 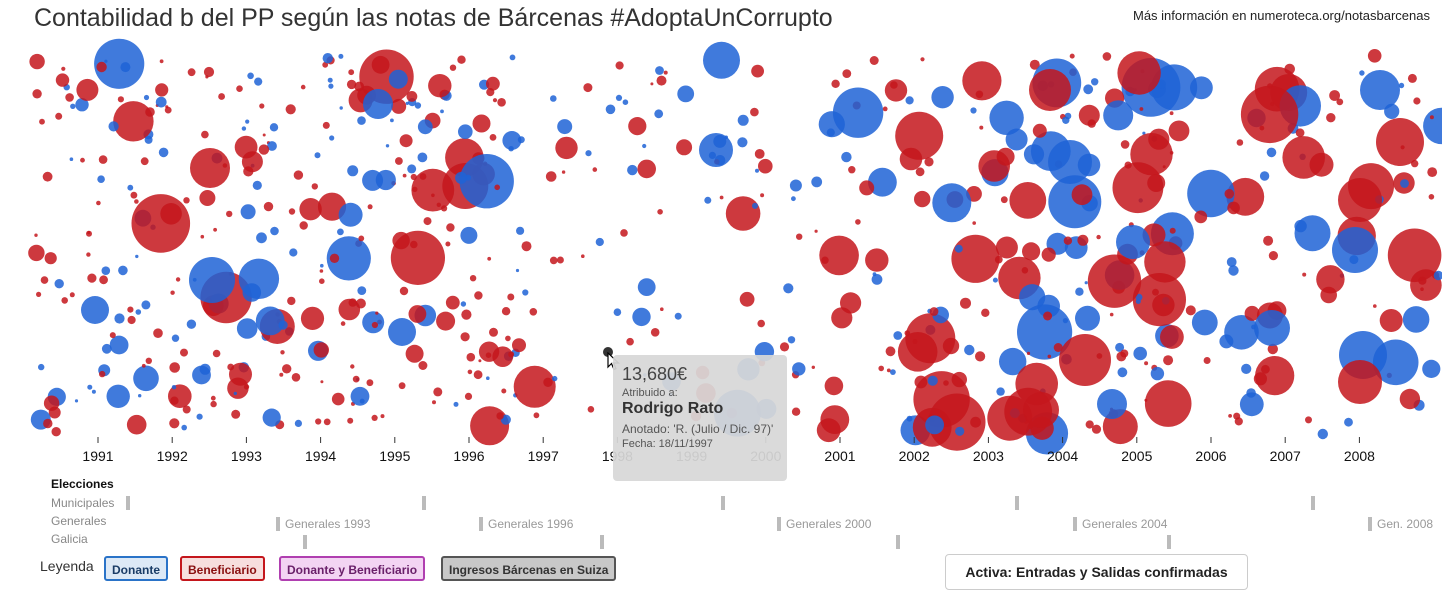 I want to click on legend-suiza-button: Ingresos Bárcenas en Suiza, so click(x=529, y=568).